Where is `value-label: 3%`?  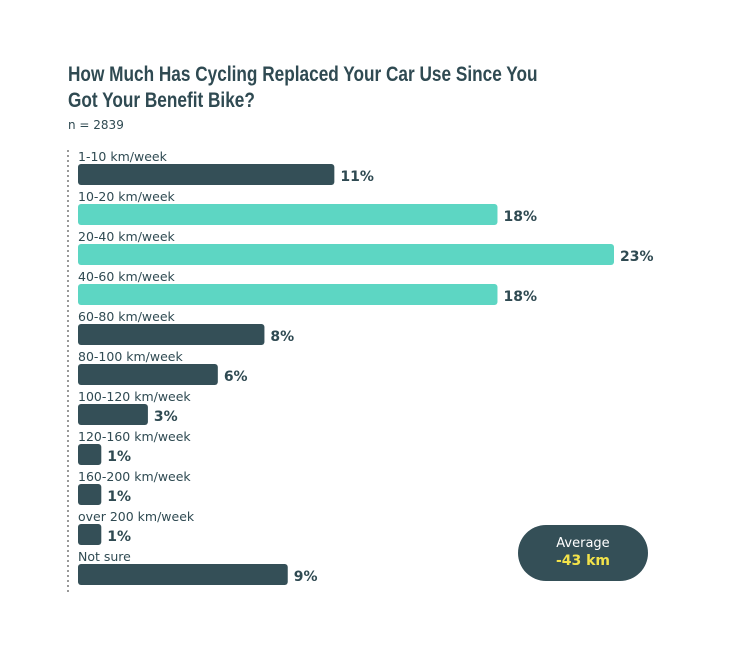
value-label: 3% is located at coordinates (166, 417).